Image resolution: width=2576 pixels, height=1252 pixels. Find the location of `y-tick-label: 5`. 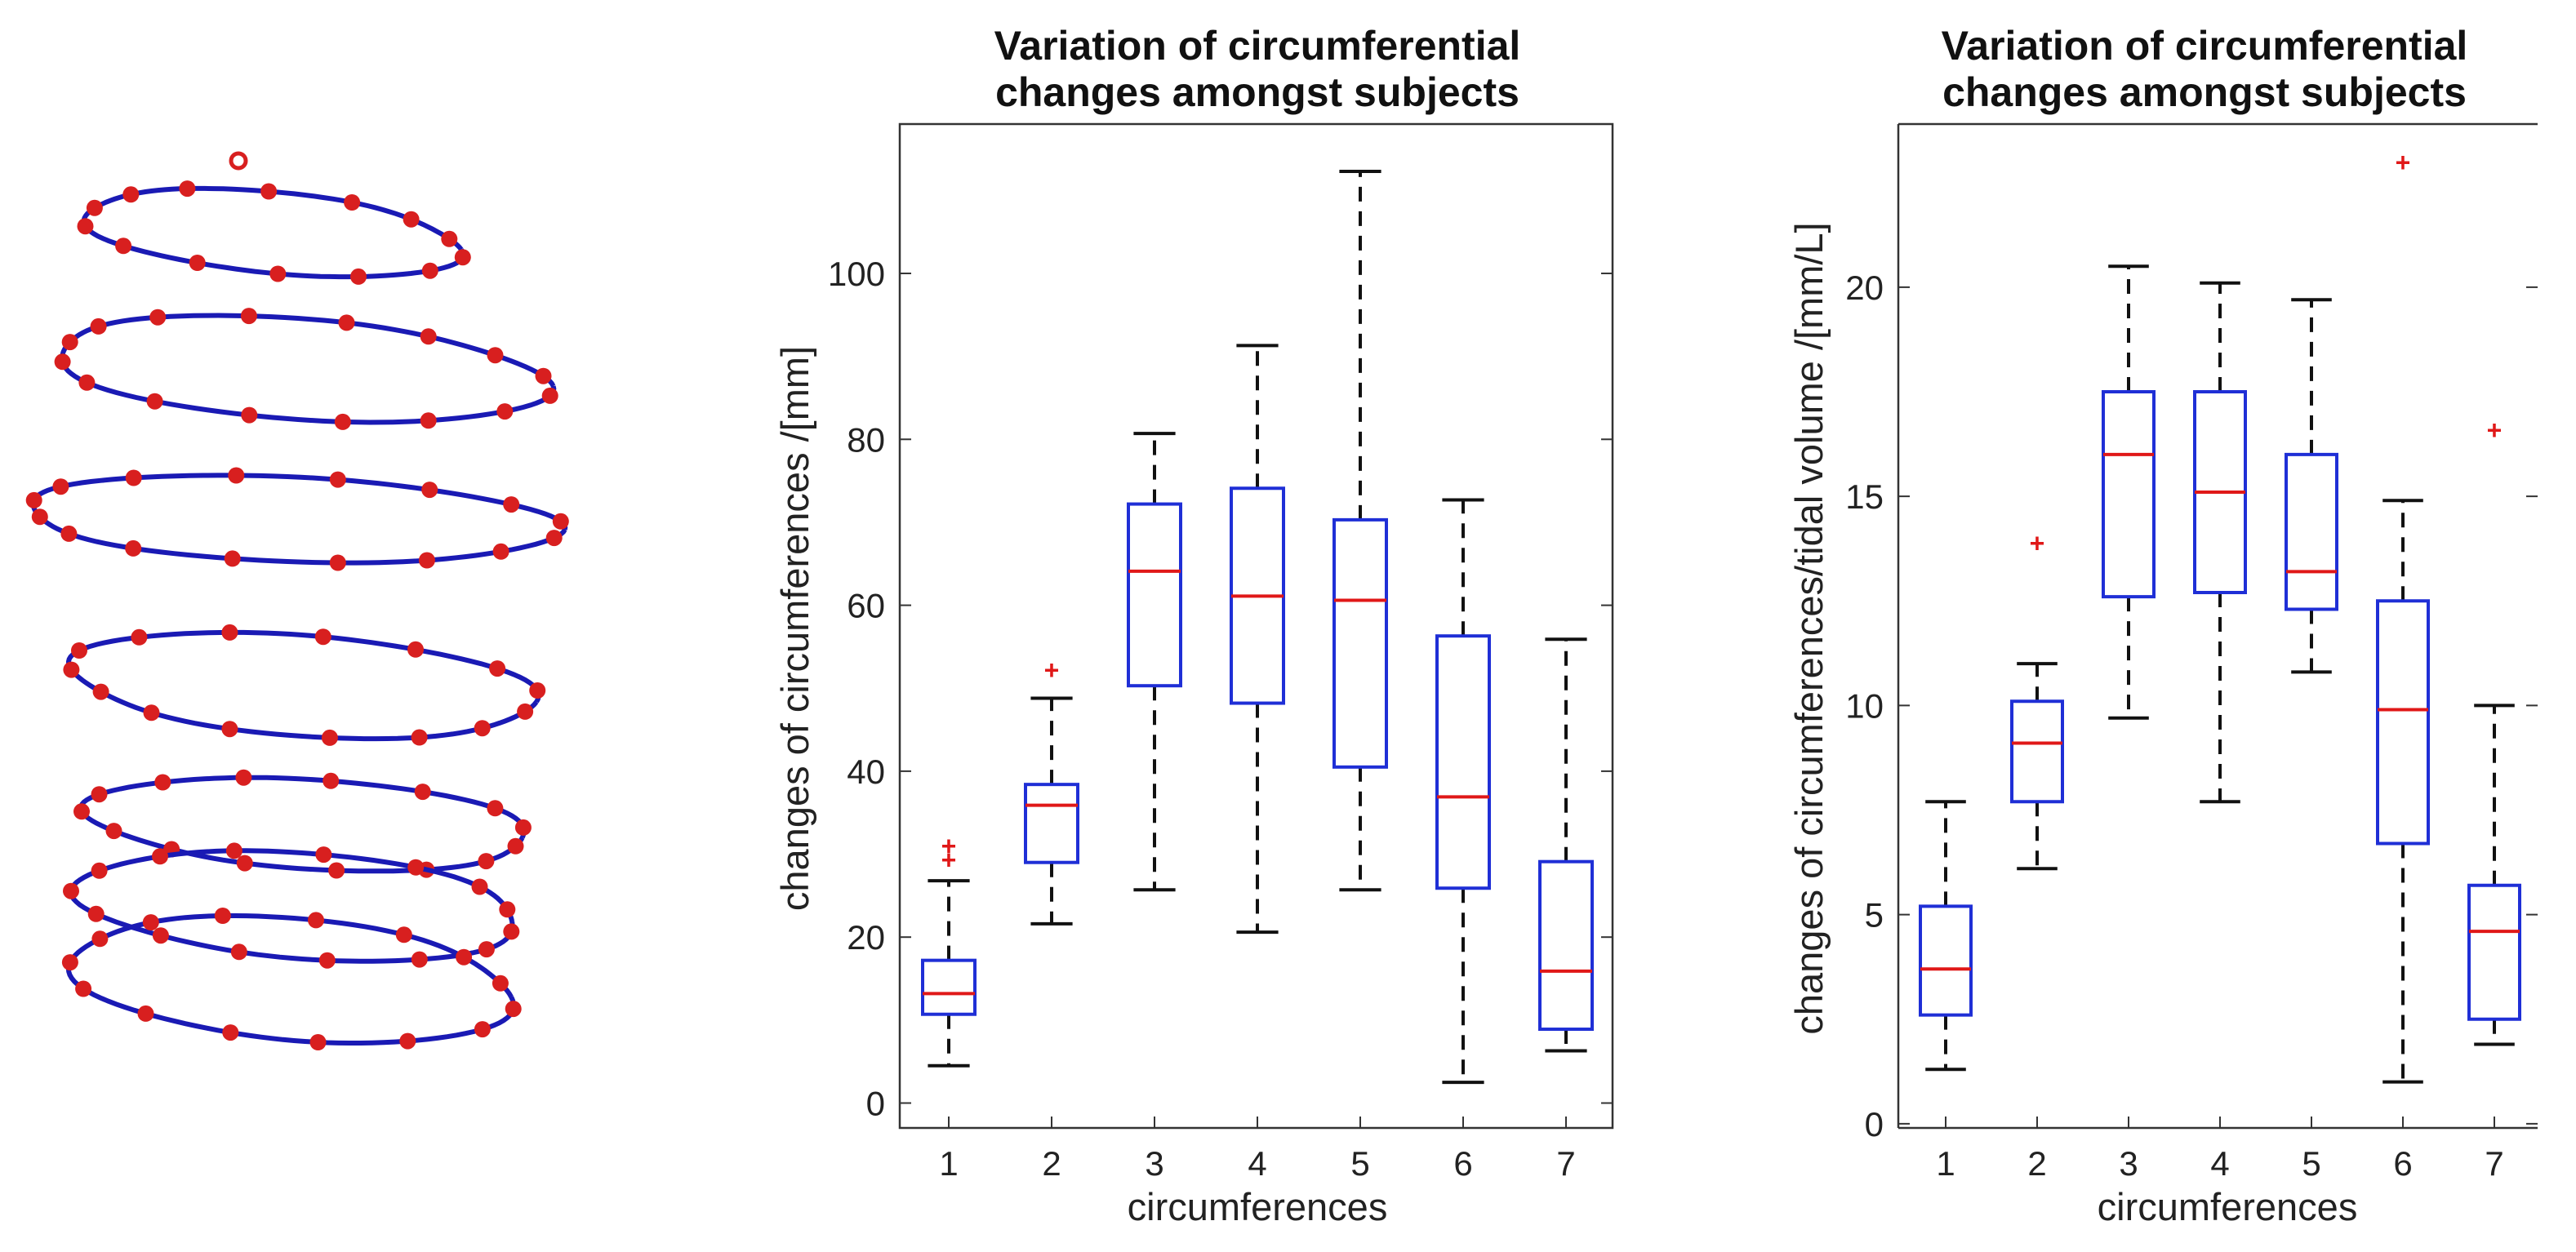

y-tick-label: 5 is located at coordinates (1875, 915).